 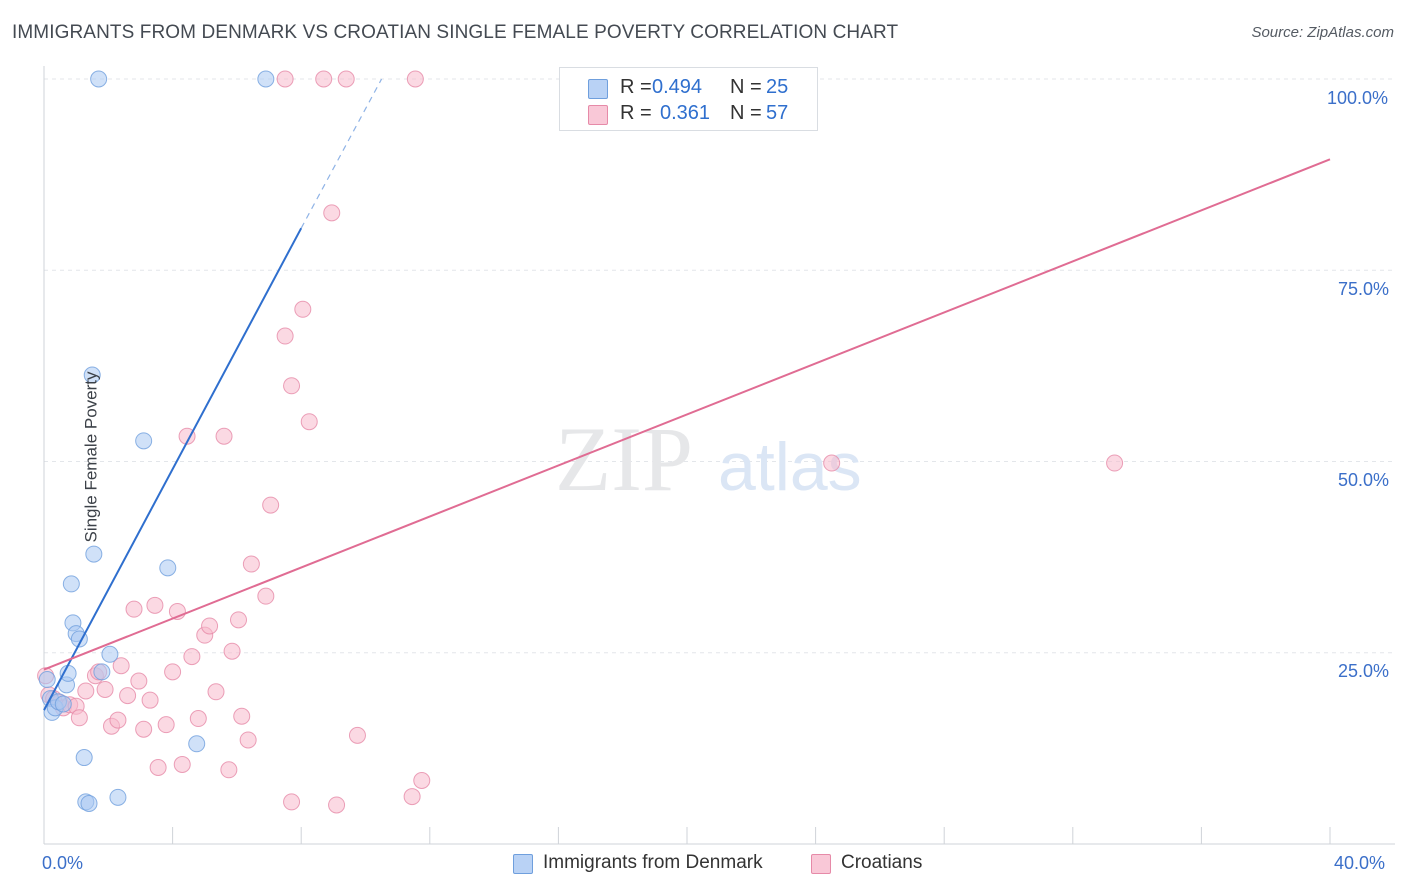 What do you see at coordinates (790, 467) in the screenshot?
I see `watermark-atlas: atlas` at bounding box center [790, 467].